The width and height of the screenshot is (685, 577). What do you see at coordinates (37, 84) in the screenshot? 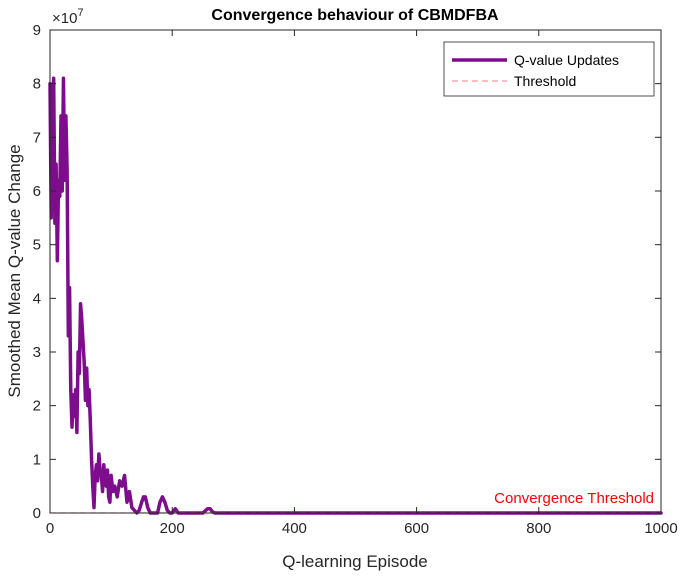
I see `y-tick-label: 8` at bounding box center [37, 84].